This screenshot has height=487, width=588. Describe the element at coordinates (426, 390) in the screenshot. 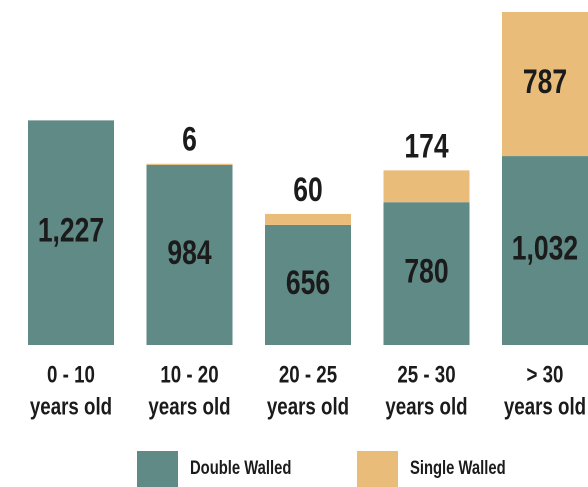

I see `x-tick-label: 25 - 30 years old` at that location.